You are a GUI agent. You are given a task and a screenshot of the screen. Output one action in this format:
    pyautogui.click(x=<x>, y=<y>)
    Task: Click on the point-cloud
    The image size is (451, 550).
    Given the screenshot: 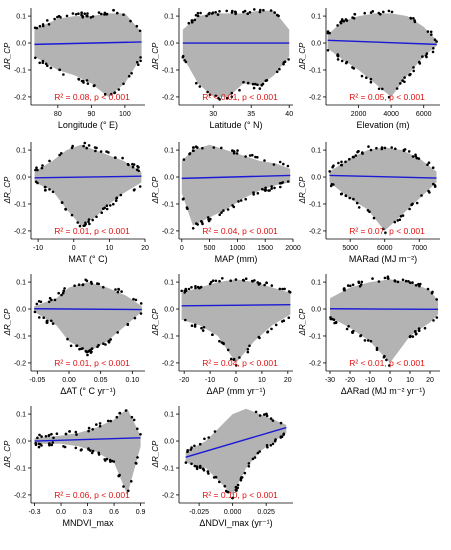 What is the action you would take?
    pyautogui.click(x=236, y=321)
    